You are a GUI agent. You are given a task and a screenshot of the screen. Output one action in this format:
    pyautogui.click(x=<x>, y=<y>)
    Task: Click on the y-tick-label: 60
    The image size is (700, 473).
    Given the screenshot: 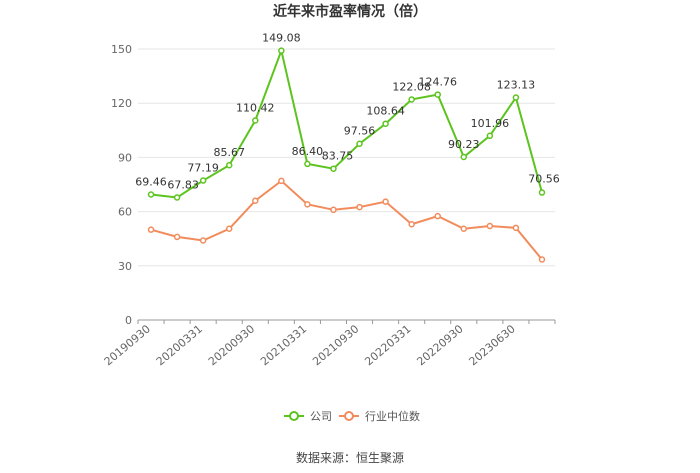 What is the action you would take?
    pyautogui.click(x=125, y=212)
    